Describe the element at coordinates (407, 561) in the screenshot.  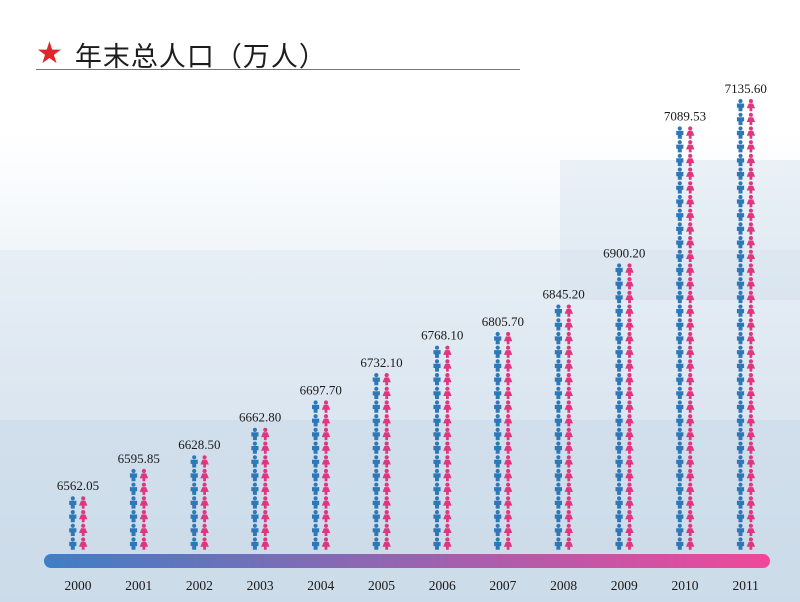
I see `year-axis-bar` at that location.